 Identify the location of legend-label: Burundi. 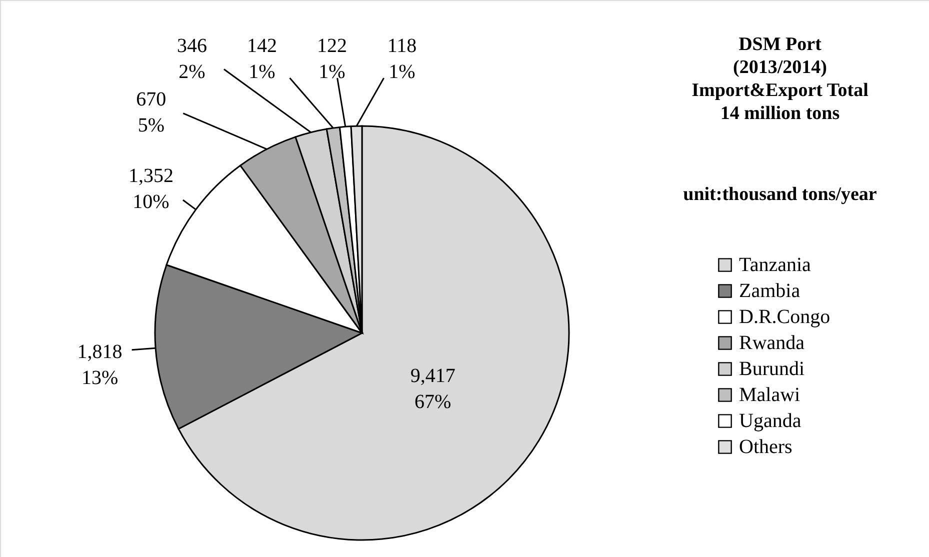
(772, 369).